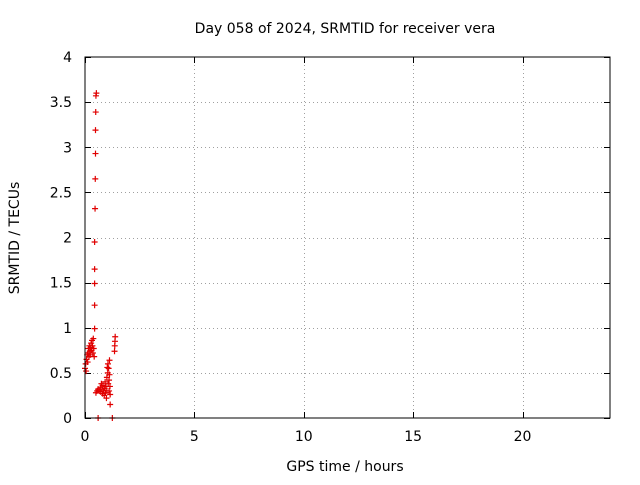 This screenshot has height=485, width=640. I want to click on y-tick-label: 0.5, so click(61, 374).